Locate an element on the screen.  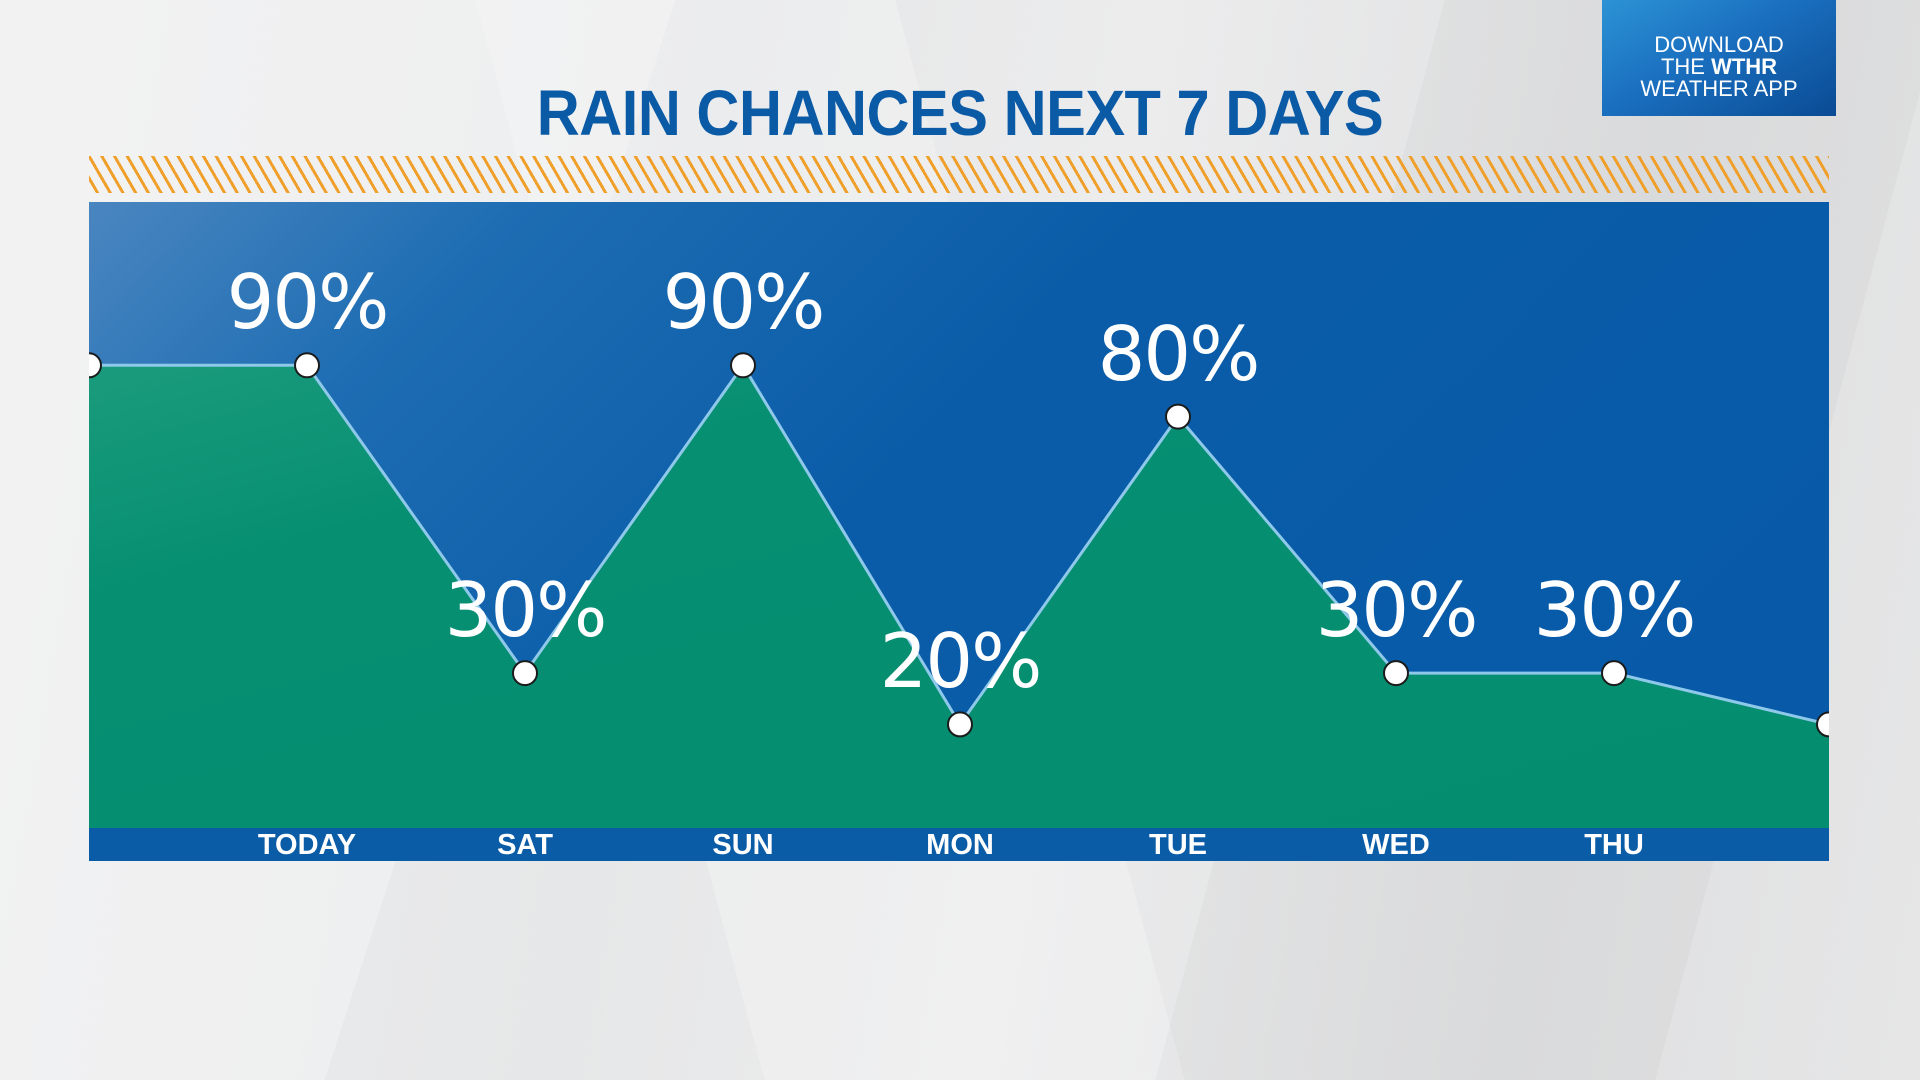
day-label-mon: MON is located at coordinates (960, 845).